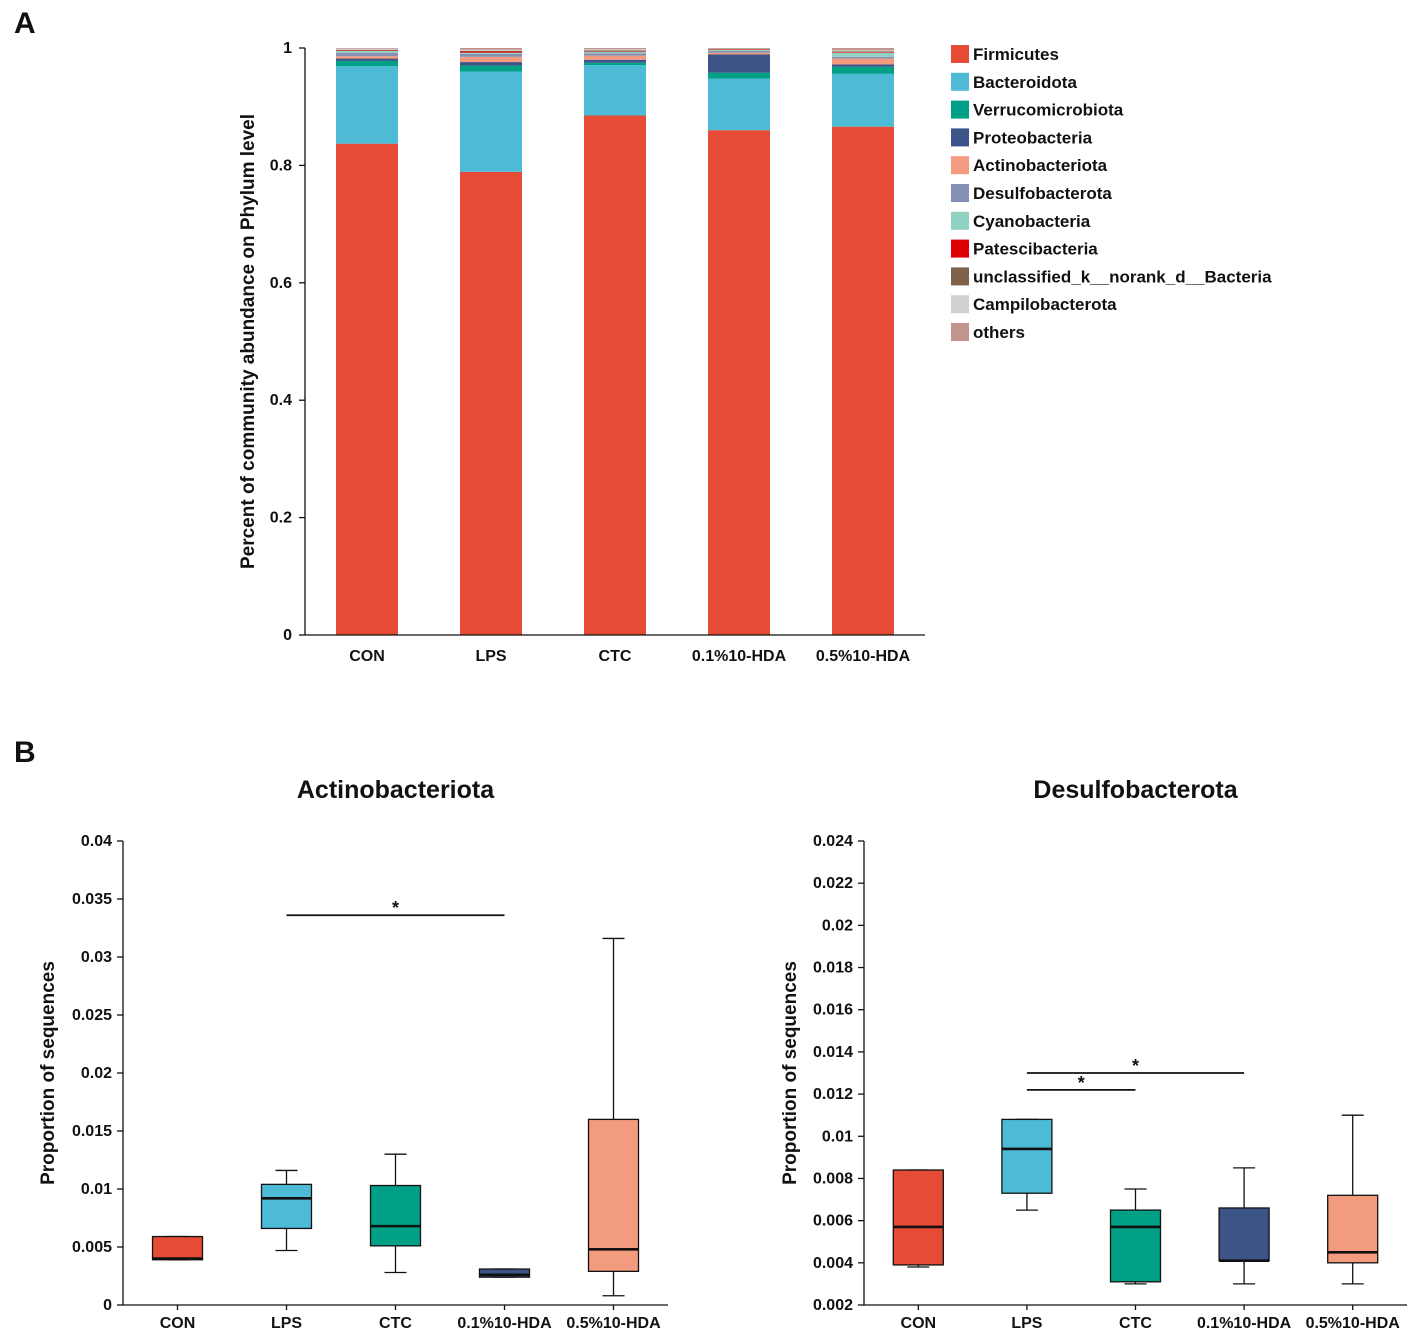 This screenshot has height=1335, width=1417. Describe the element at coordinates (1033, 137) in the screenshot. I see `legend-label-proteobacteria: Proteobacteria` at that location.